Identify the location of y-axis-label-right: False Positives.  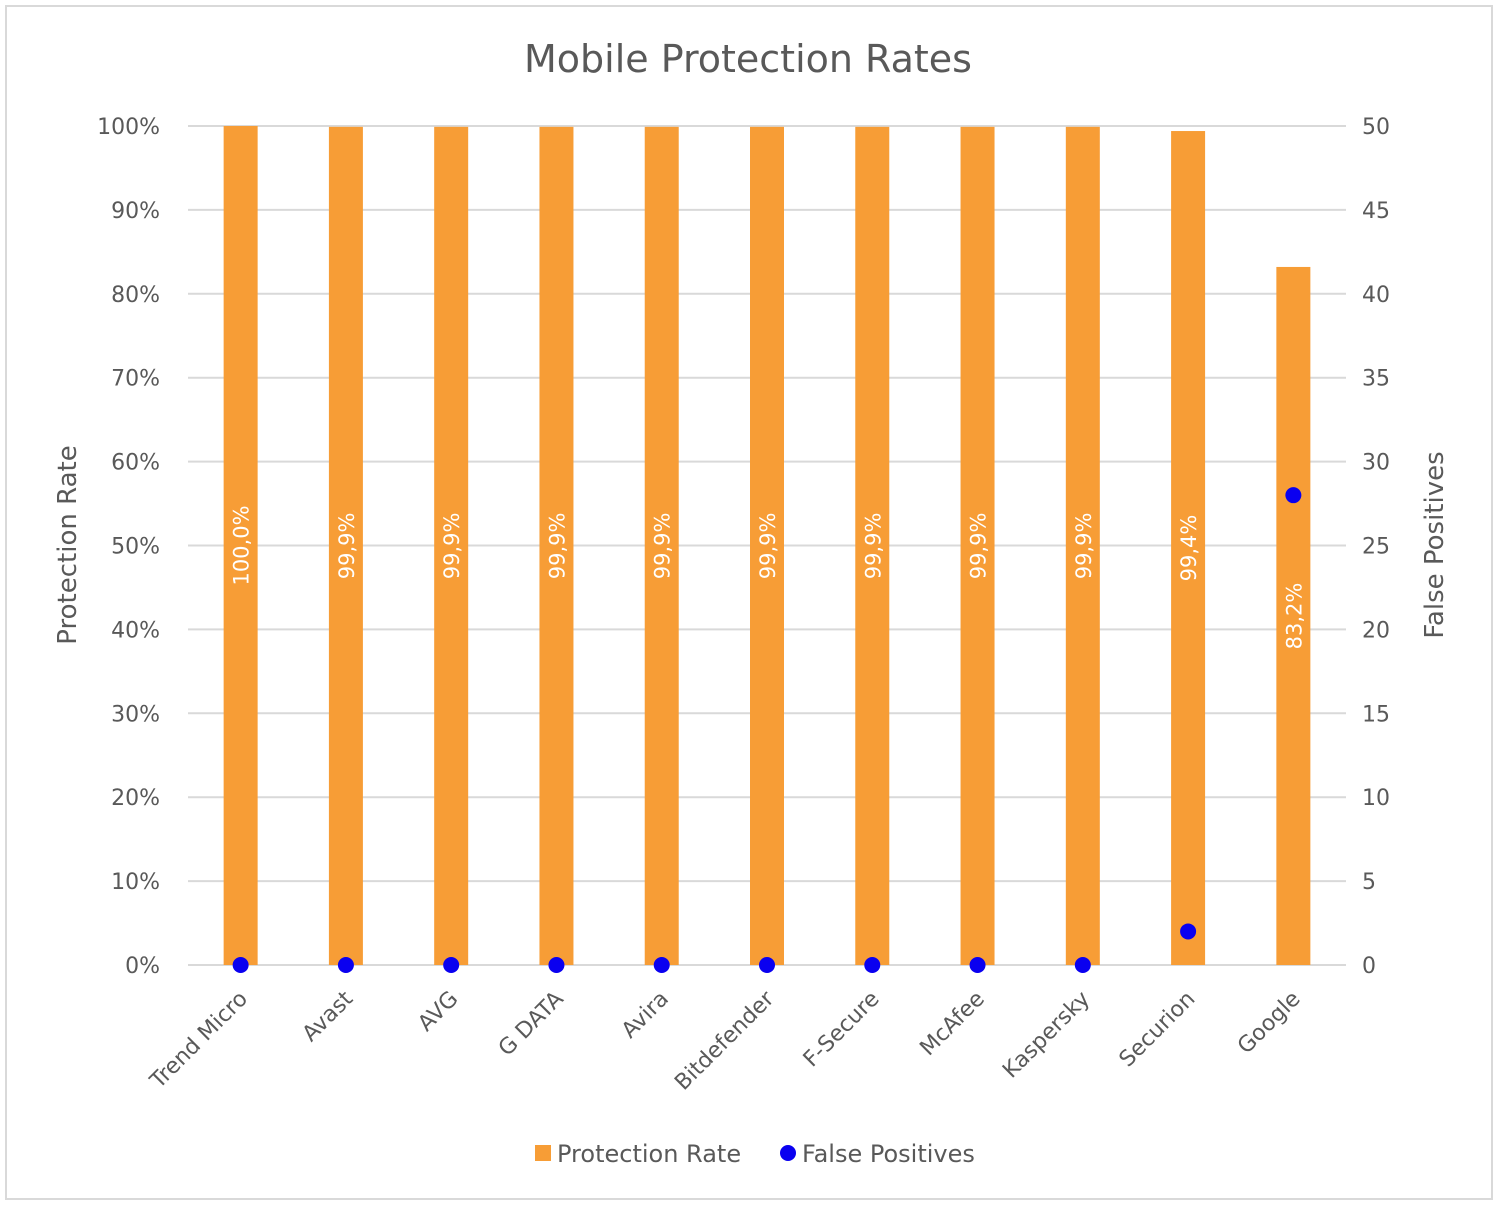
(1435, 544).